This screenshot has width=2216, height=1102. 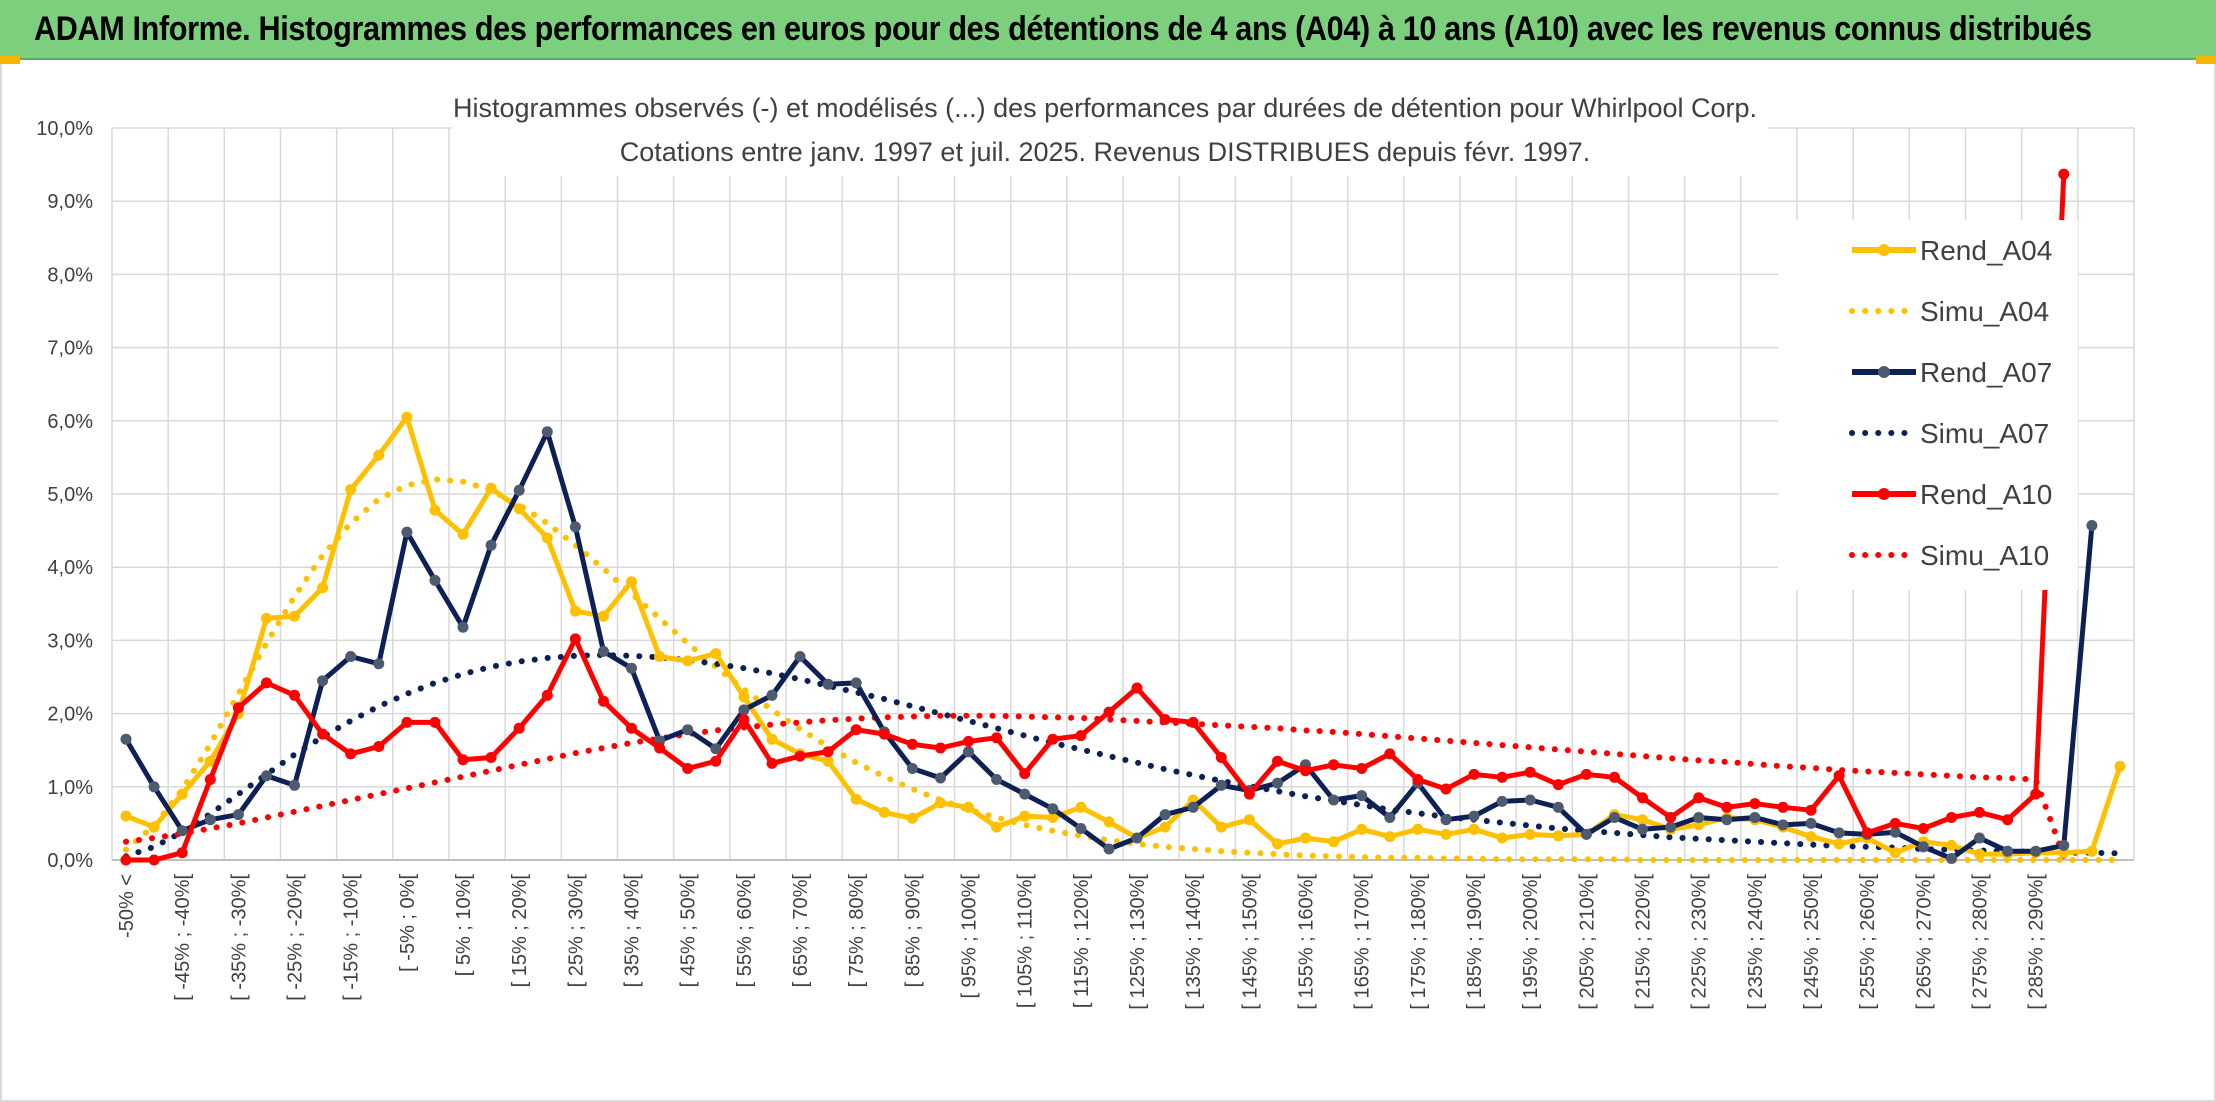 What do you see at coordinates (745, 931) in the screenshot?
I see `x-tick-label: [ 55% ; 60%[` at bounding box center [745, 931].